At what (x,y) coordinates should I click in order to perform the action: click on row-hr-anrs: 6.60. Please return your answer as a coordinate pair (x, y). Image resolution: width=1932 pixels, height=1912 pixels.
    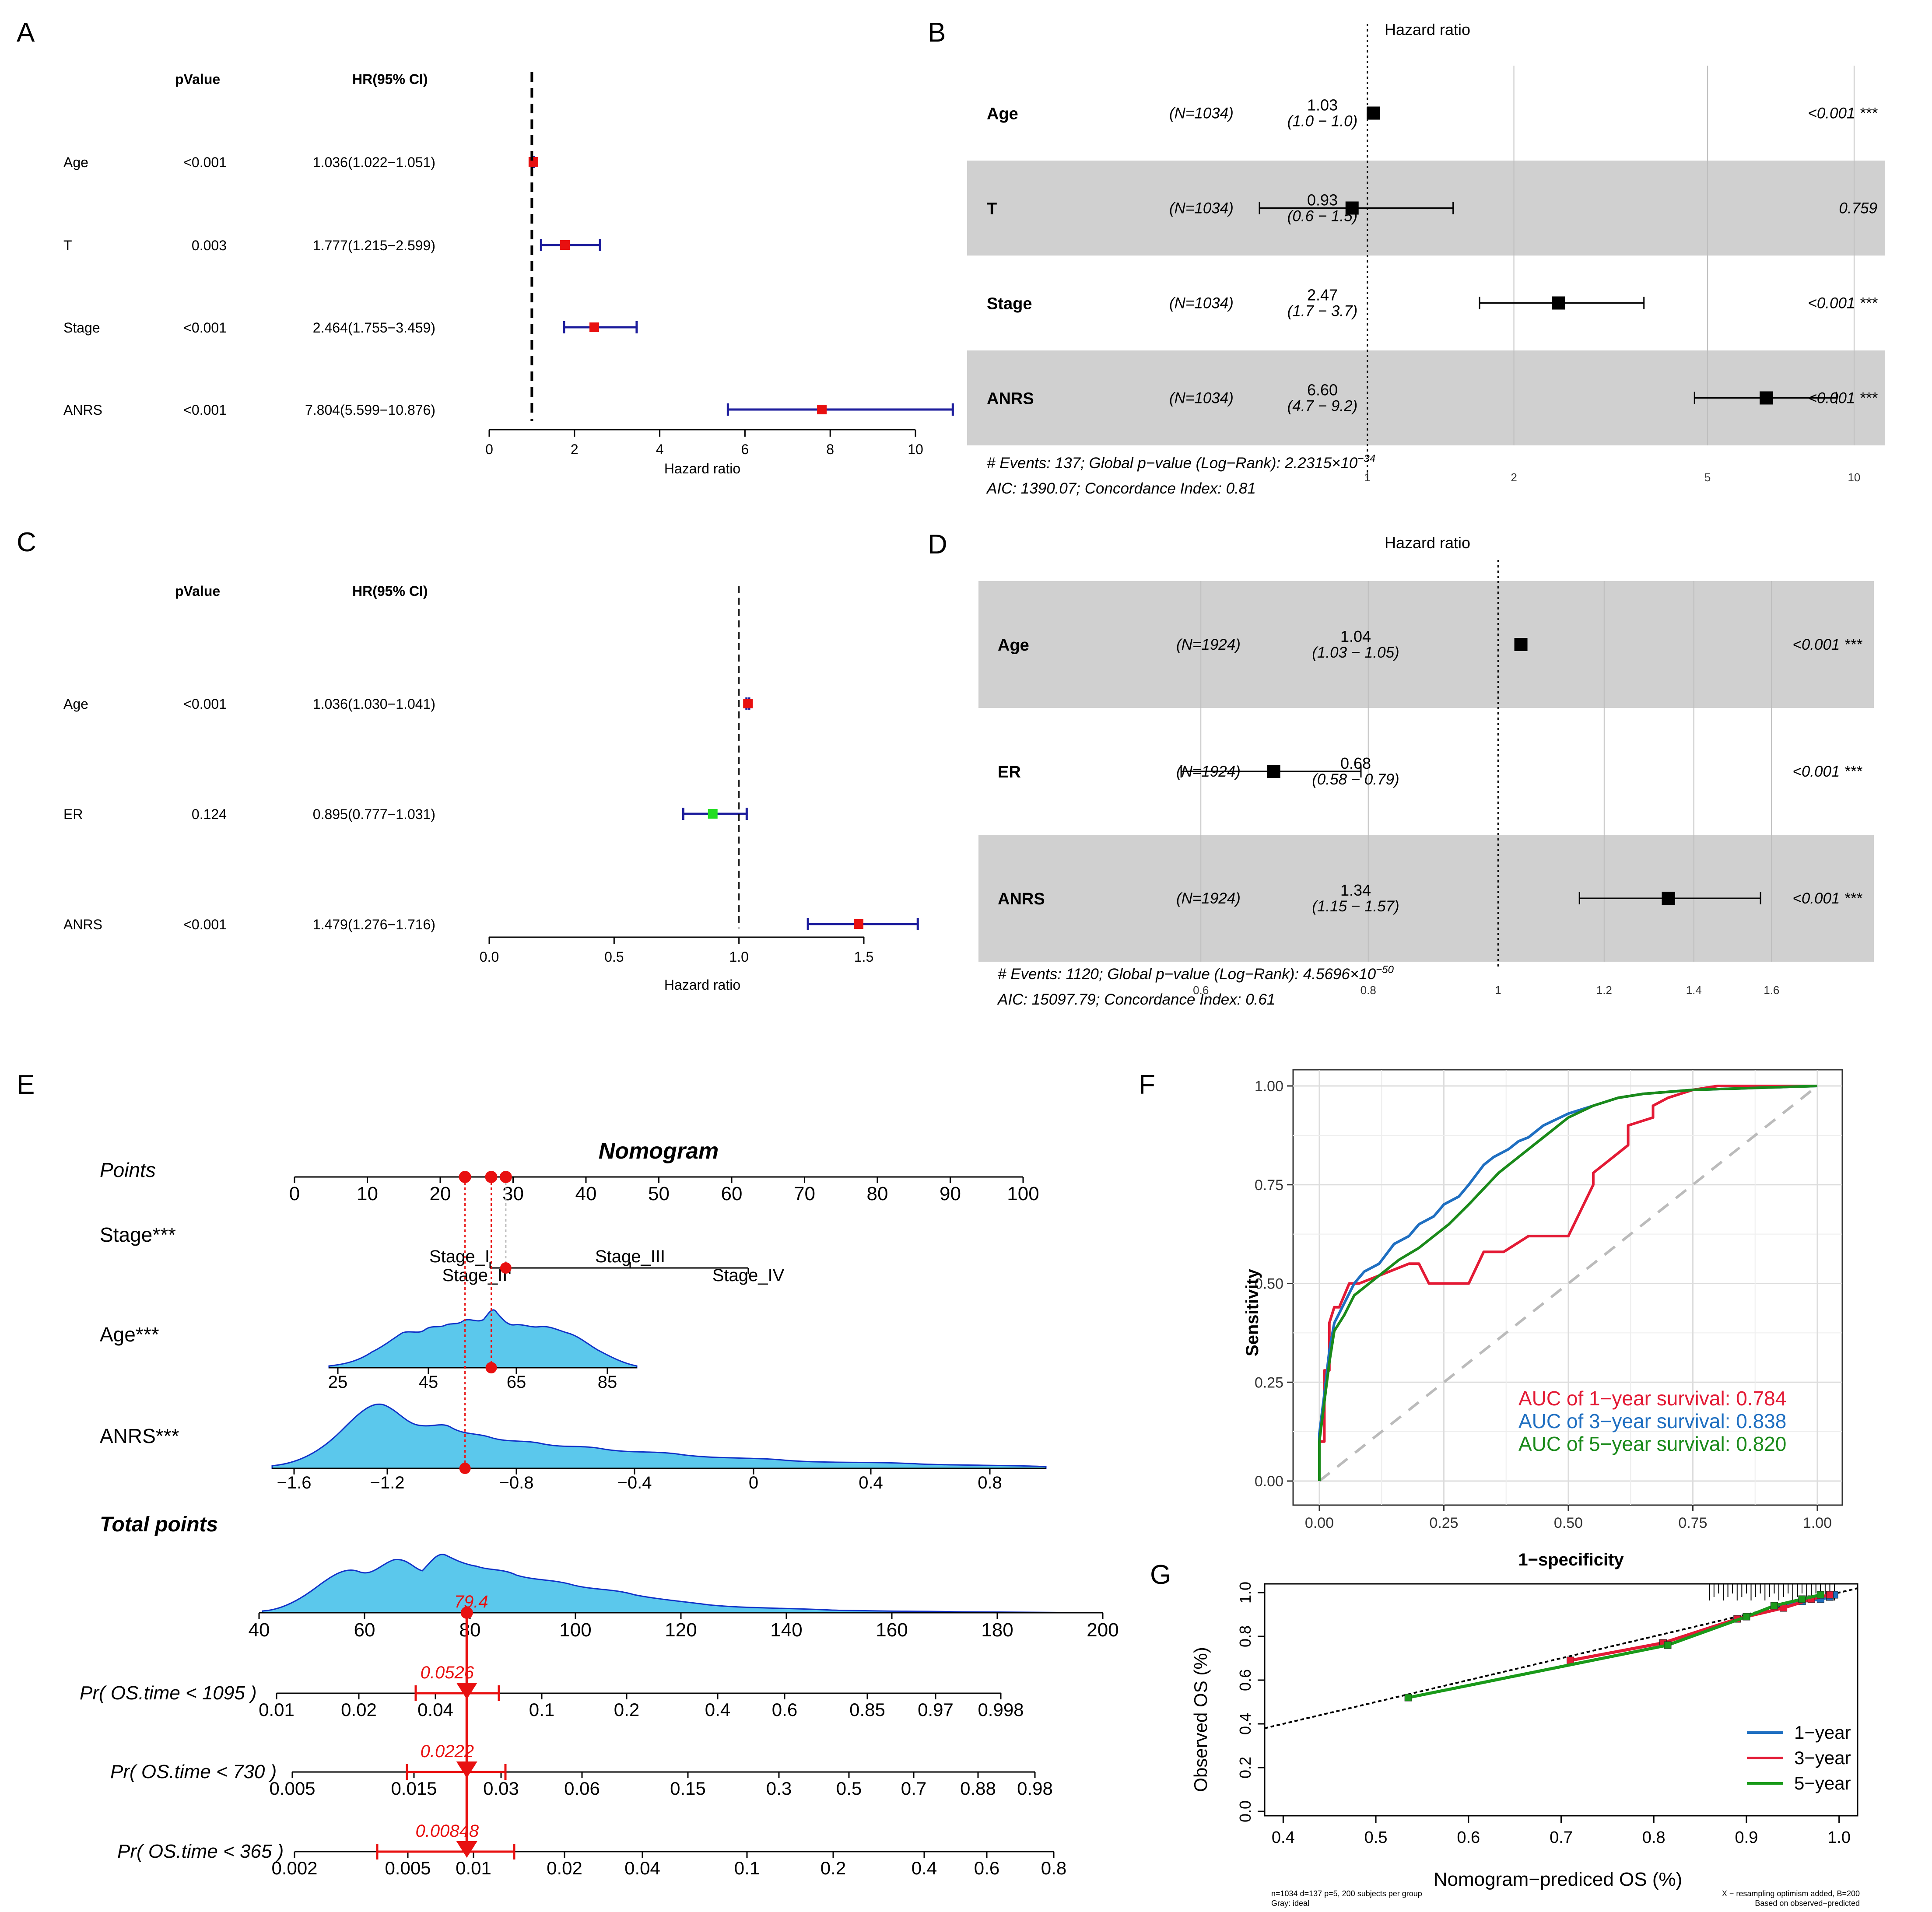
    Looking at the image, I should click on (1322, 390).